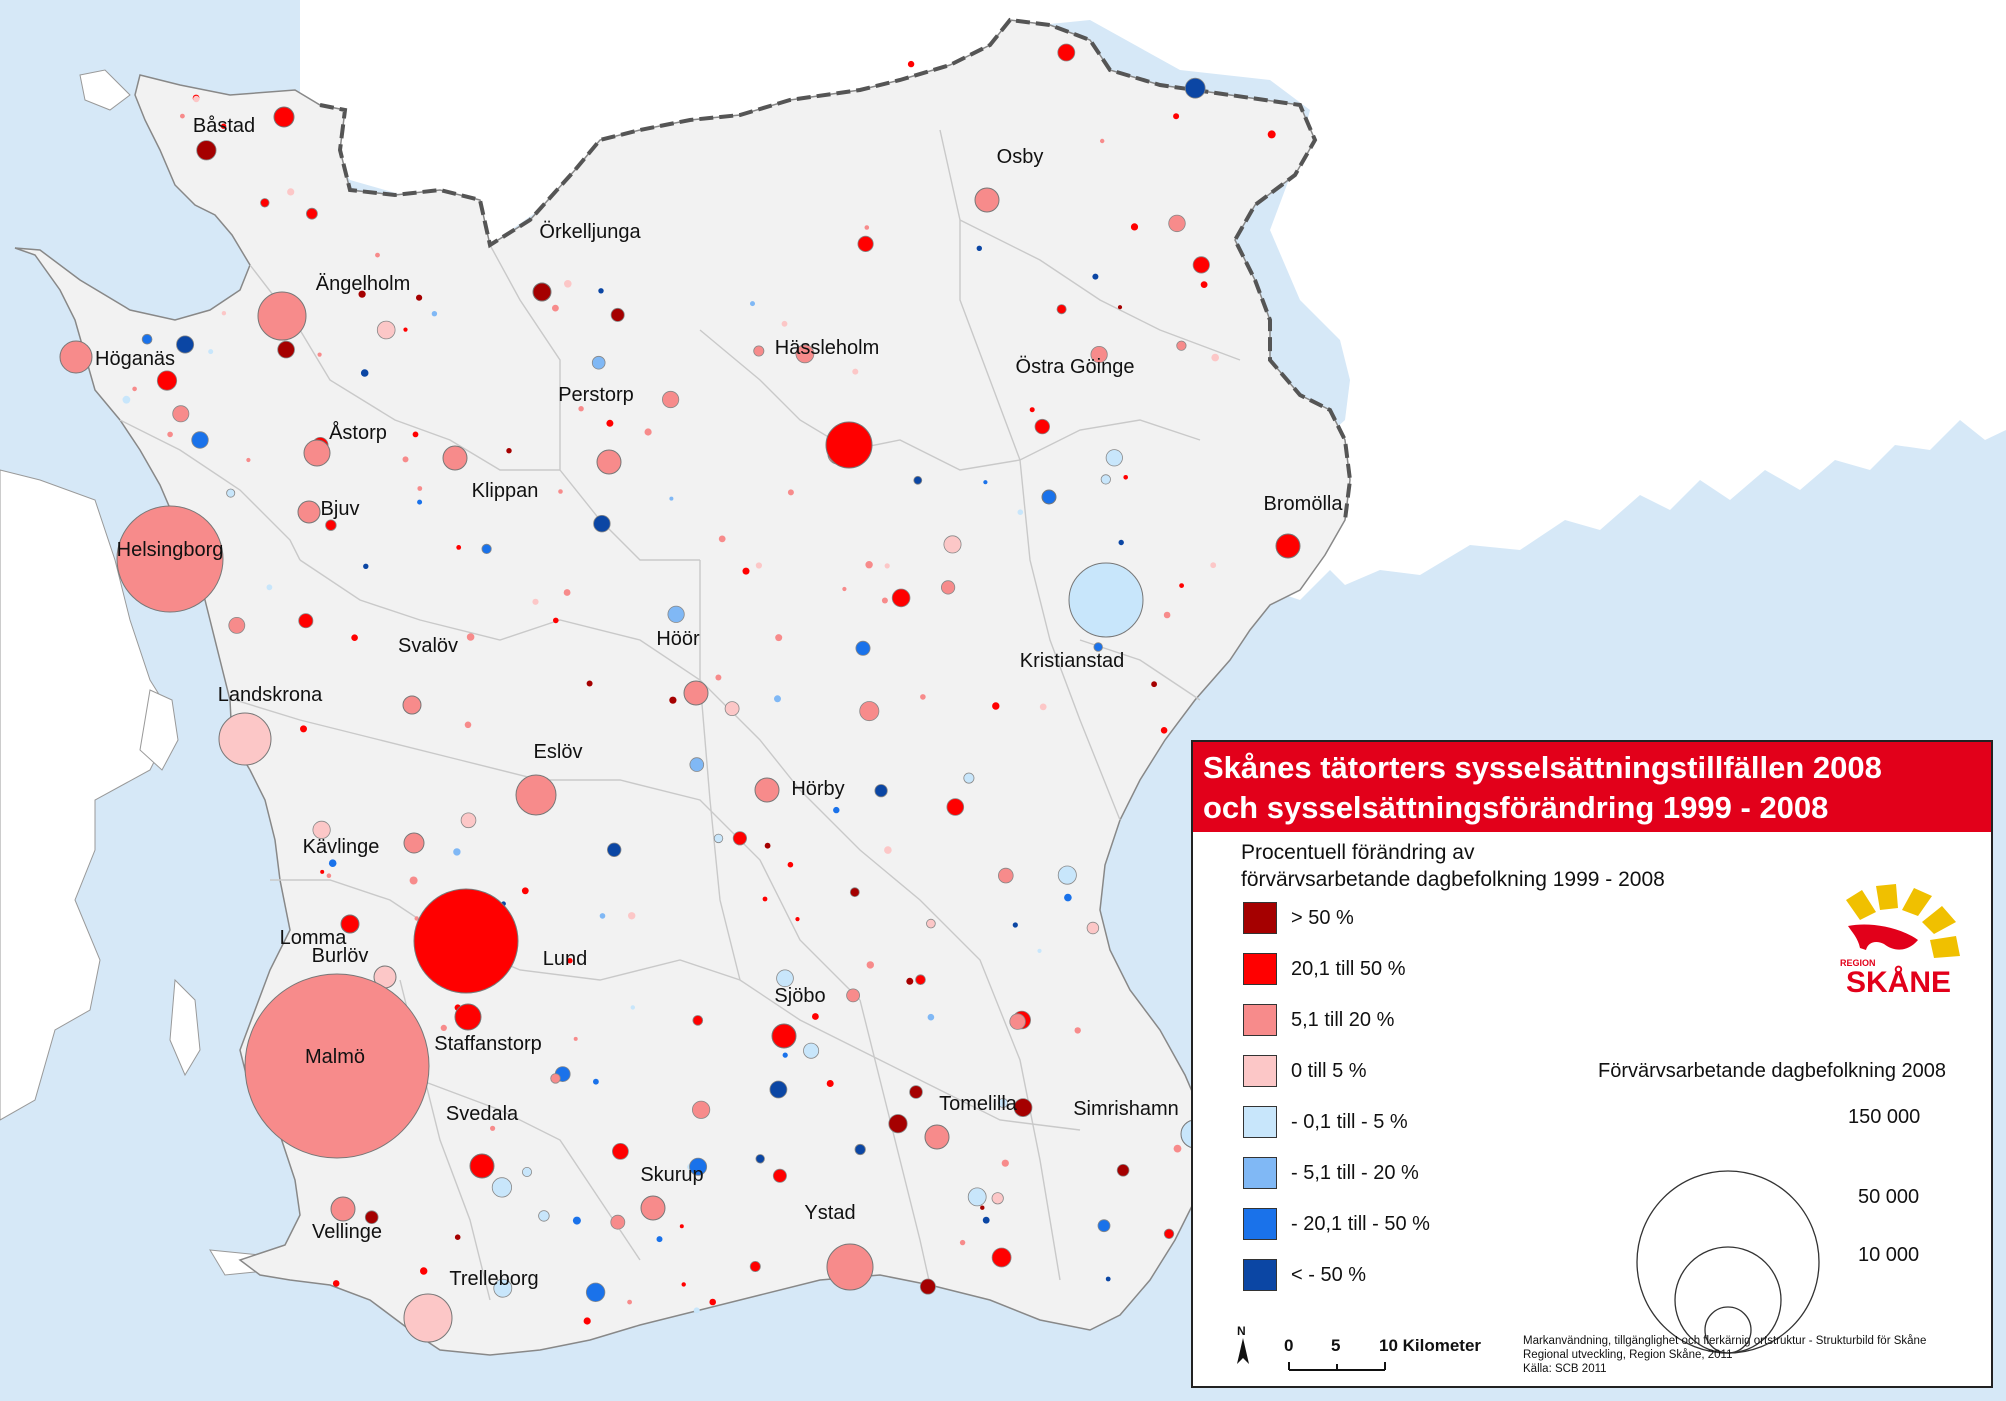 This screenshot has width=2006, height=1401. Describe the element at coordinates (1858, 963) in the screenshot. I see `logo-region-text: REGION` at that location.